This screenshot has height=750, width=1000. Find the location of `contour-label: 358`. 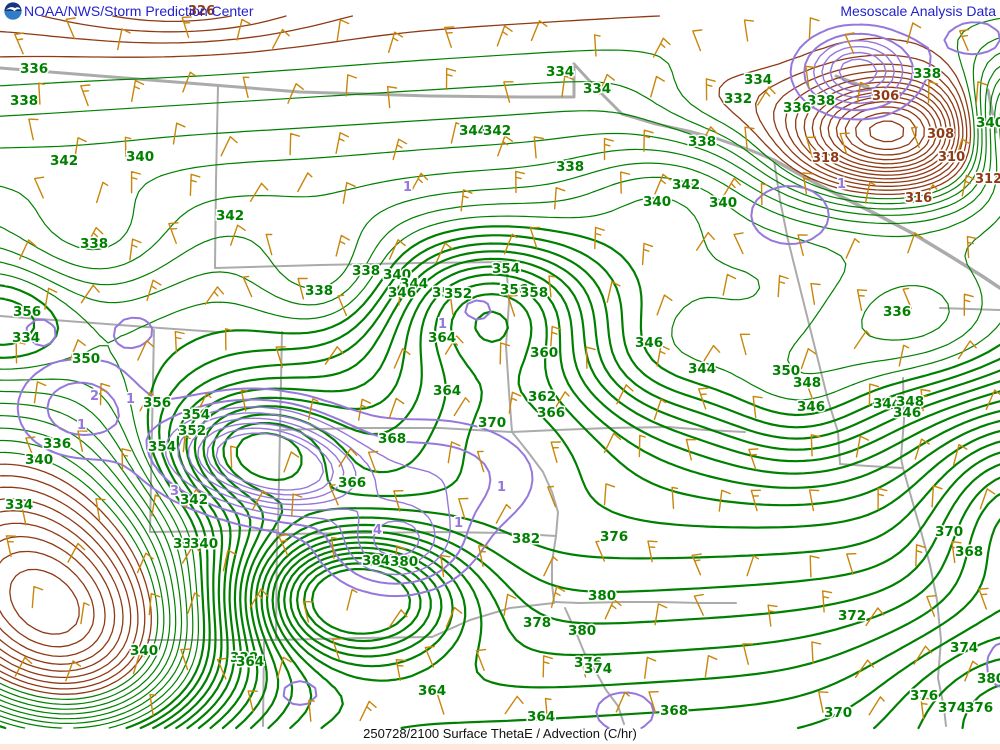

contour-label: 358 is located at coordinates (534, 293).